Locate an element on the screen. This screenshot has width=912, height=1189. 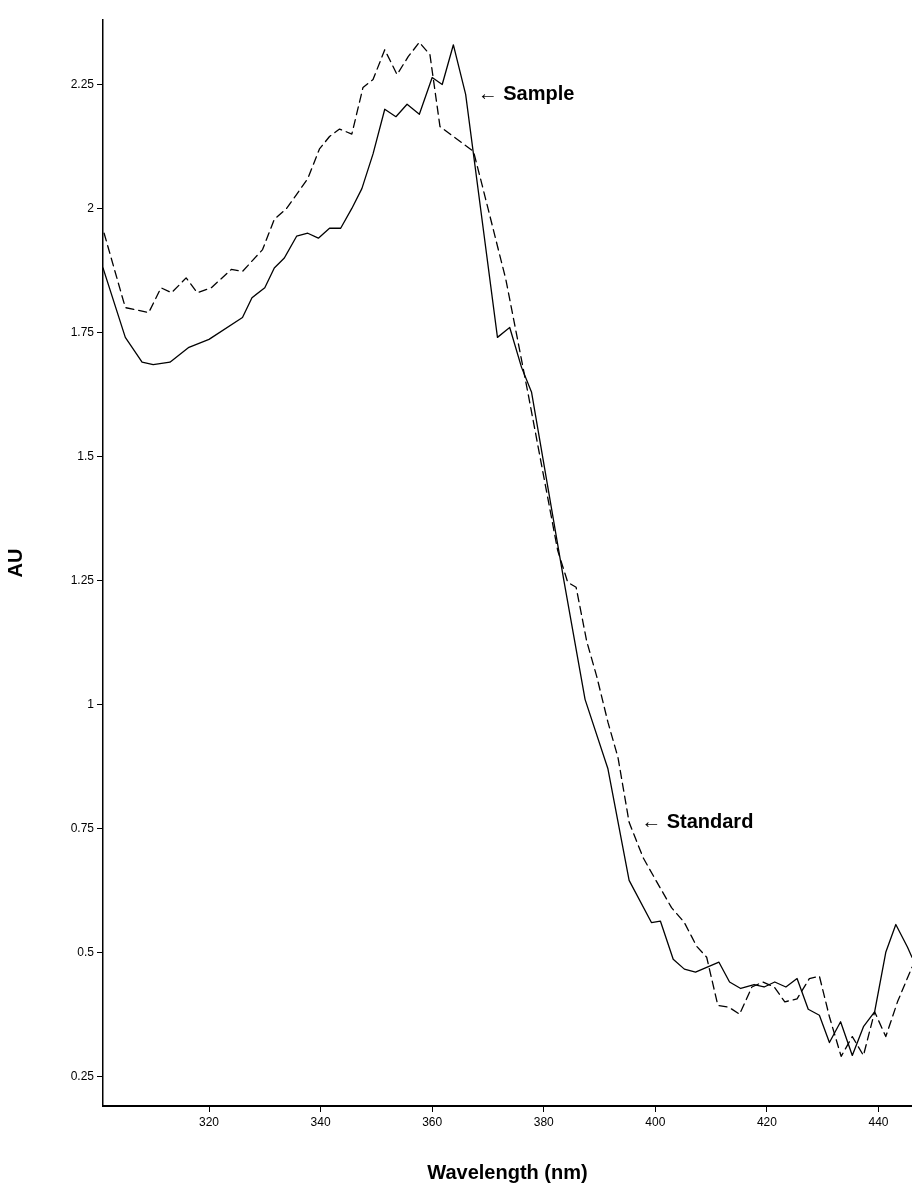
y-tick-label: 0.25 is located at coordinates (82, 1075).